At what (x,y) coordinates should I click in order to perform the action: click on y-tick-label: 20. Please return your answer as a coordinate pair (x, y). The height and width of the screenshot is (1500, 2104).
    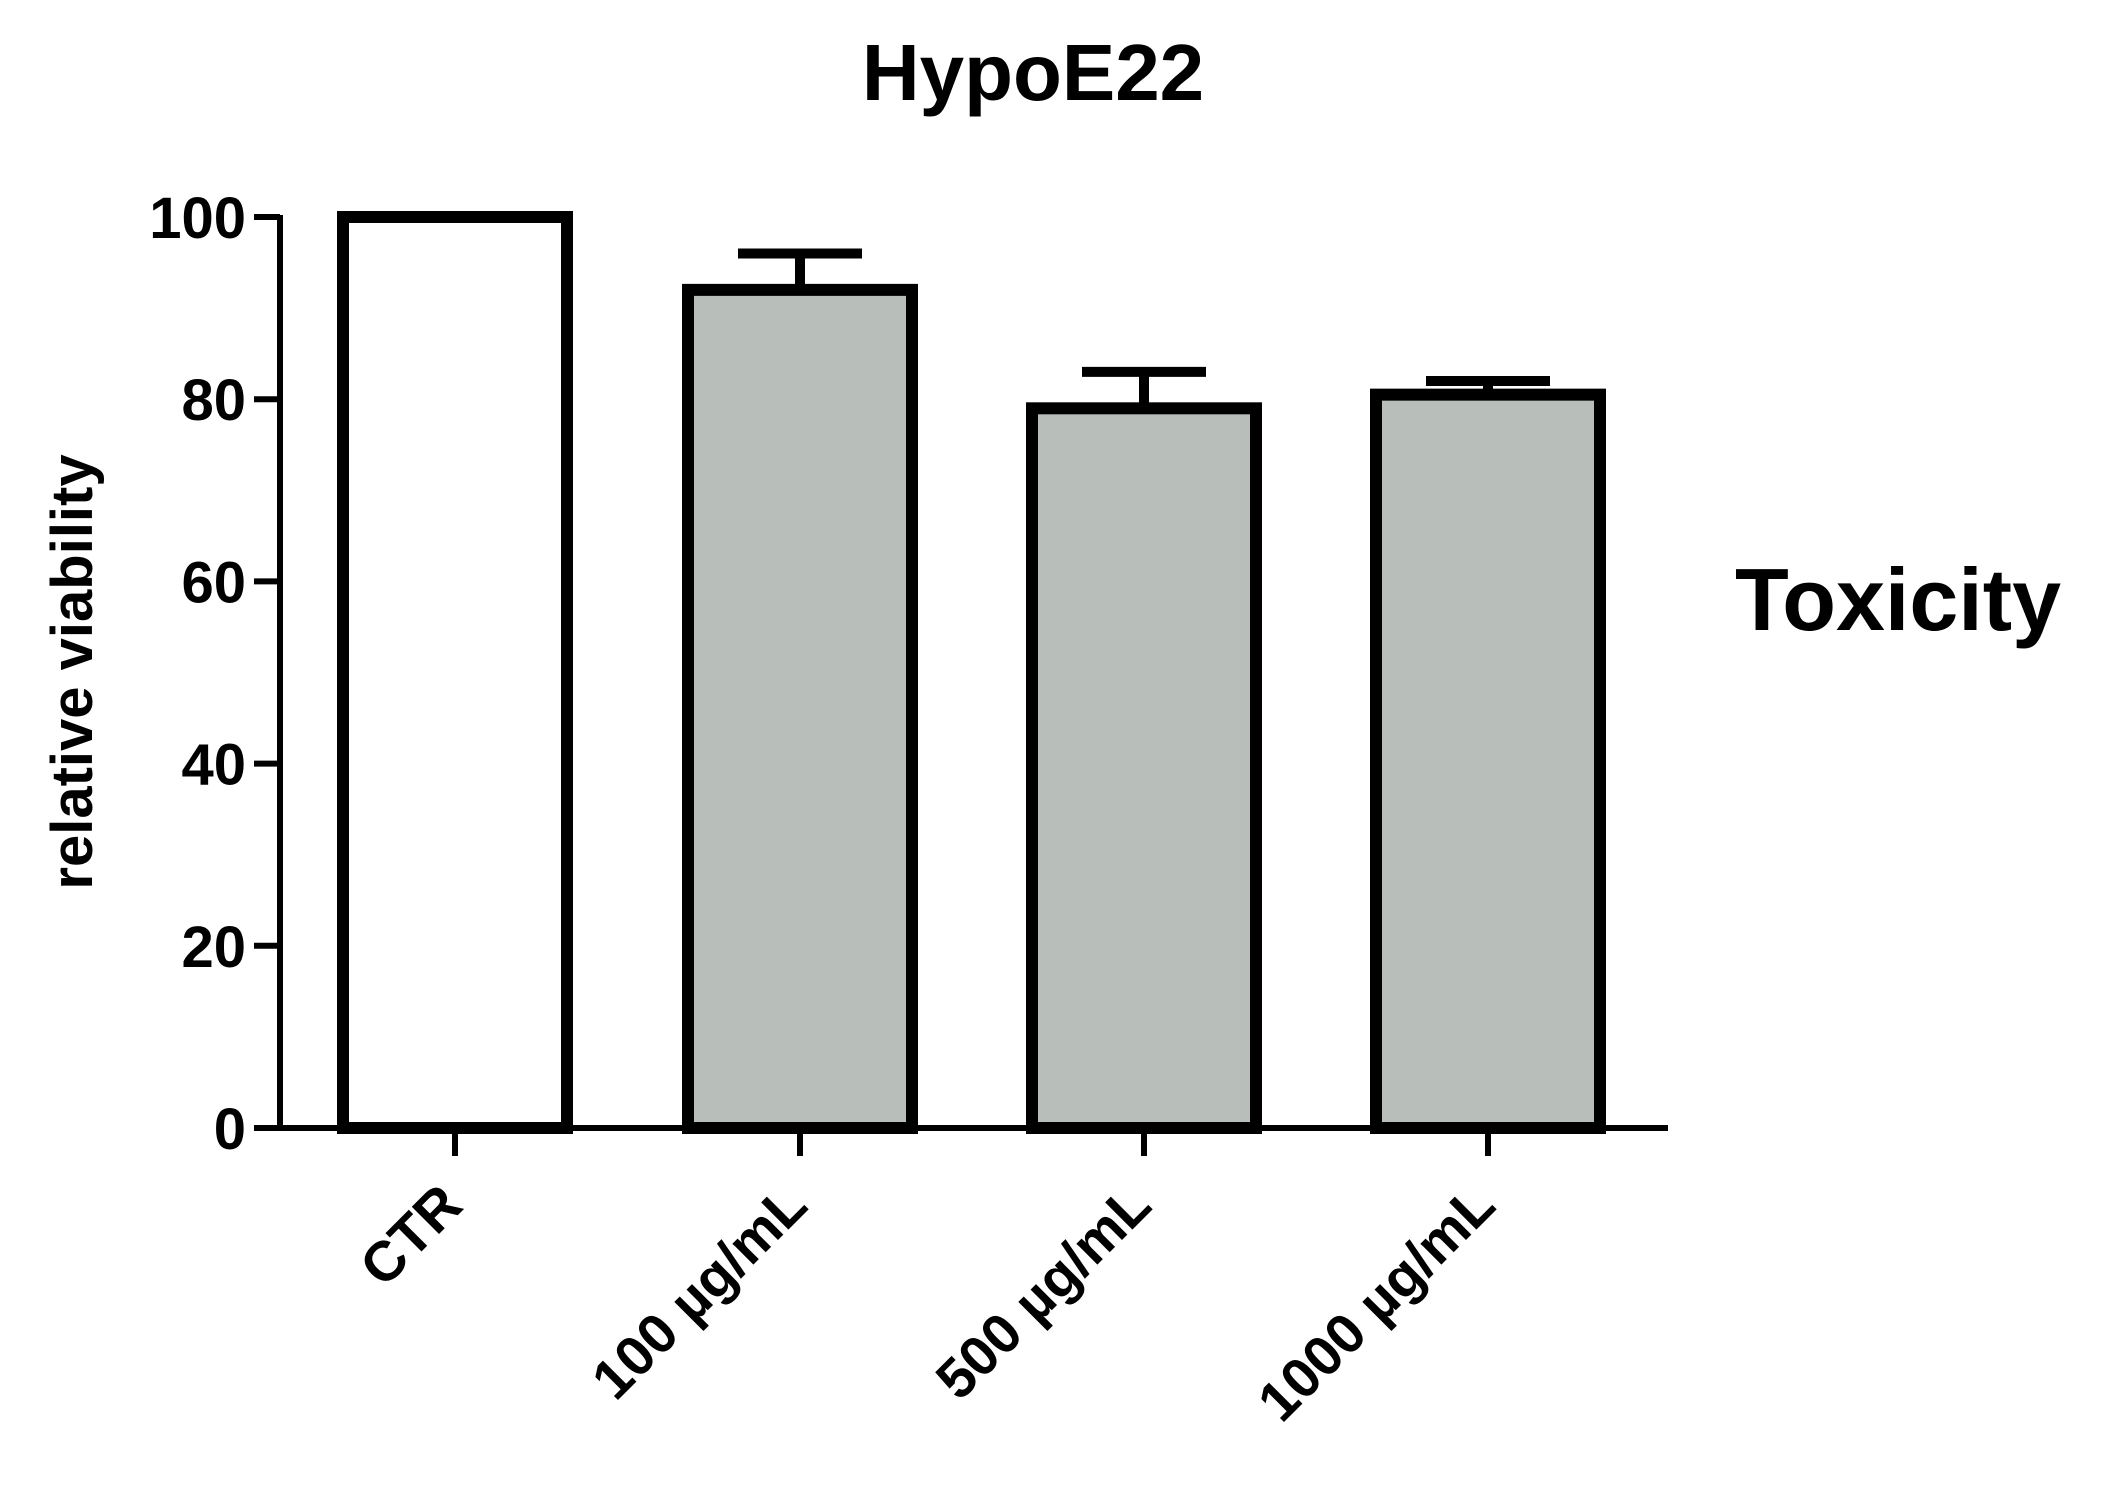
    Looking at the image, I should click on (213, 947).